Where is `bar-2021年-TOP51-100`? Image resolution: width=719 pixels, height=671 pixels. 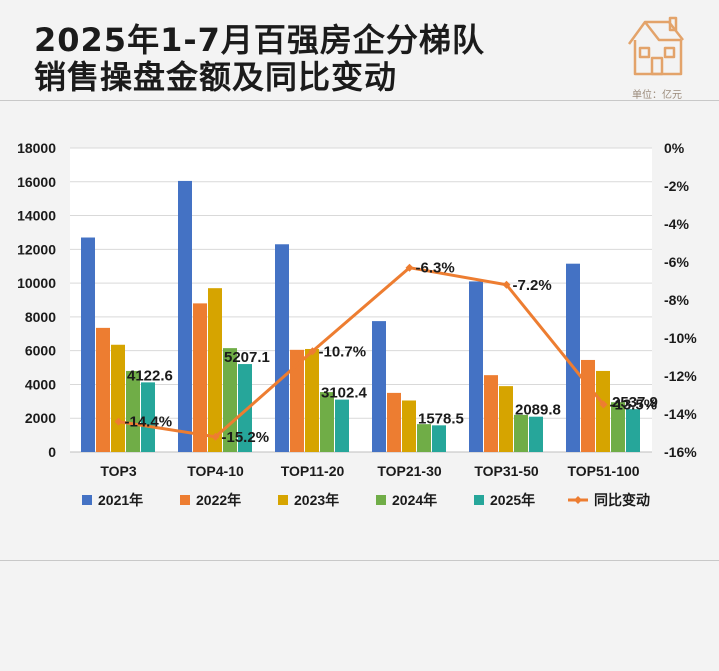 bar-2021年-TOP51-100 is located at coordinates (573, 357).